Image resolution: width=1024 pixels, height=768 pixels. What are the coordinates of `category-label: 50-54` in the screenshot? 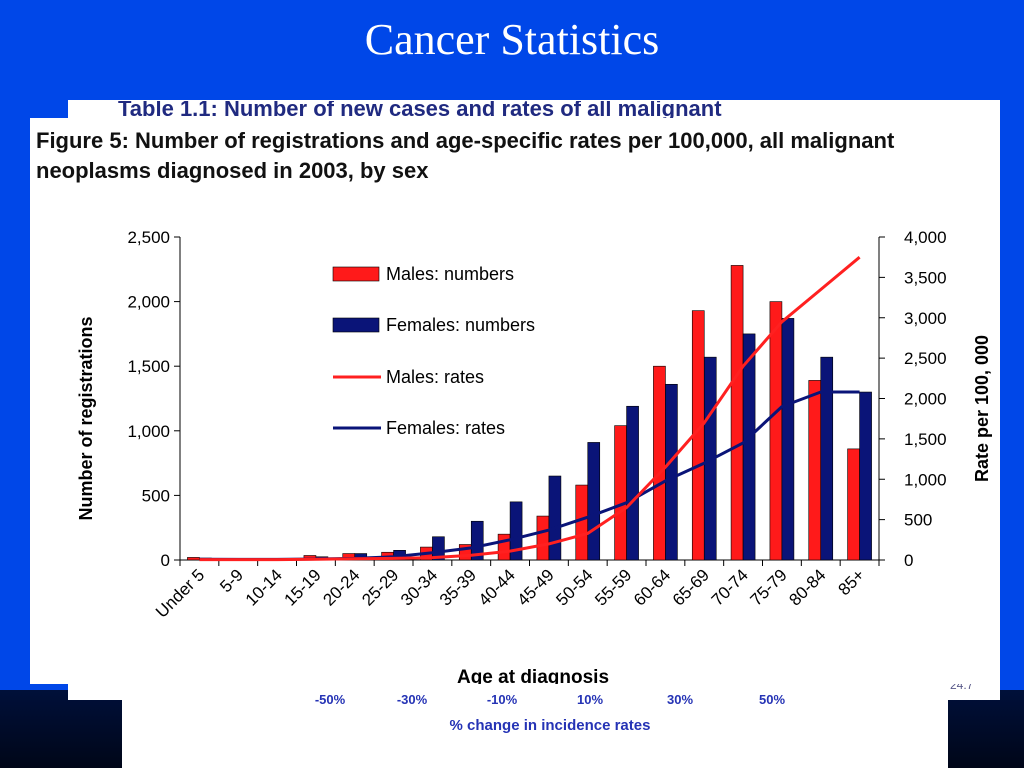 It's located at (574, 587).